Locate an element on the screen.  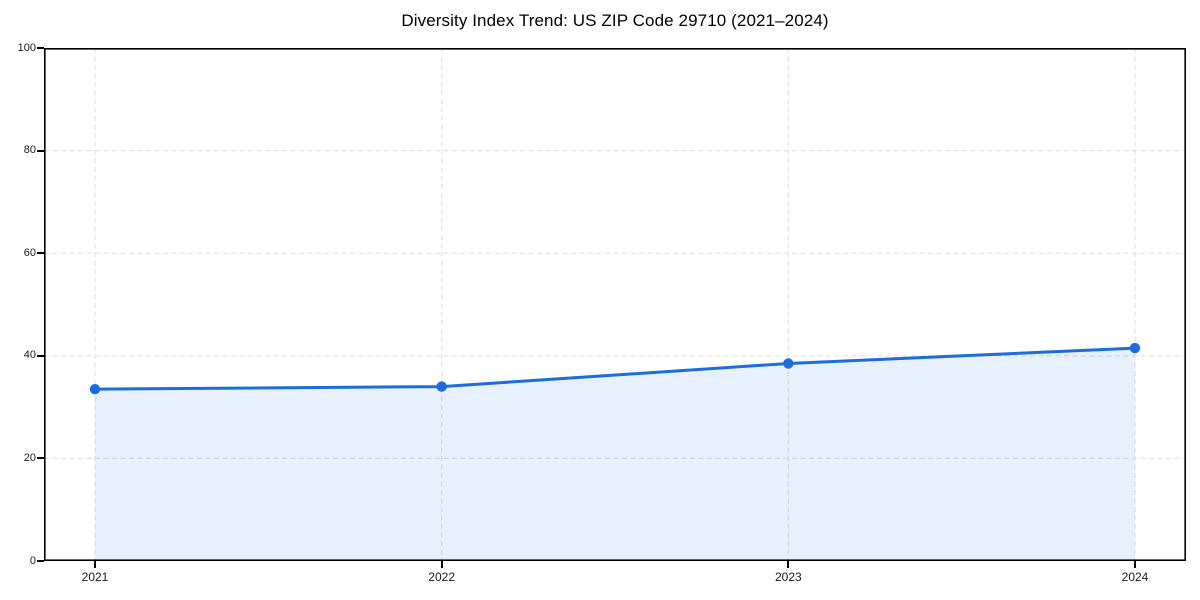
y-tick-label: 0 is located at coordinates (32, 560).